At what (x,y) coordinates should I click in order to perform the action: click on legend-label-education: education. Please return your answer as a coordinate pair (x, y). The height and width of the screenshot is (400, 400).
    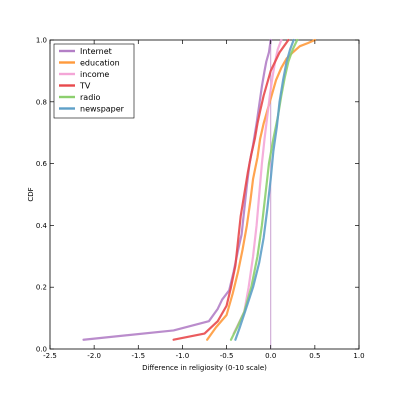
    Looking at the image, I should click on (100, 63).